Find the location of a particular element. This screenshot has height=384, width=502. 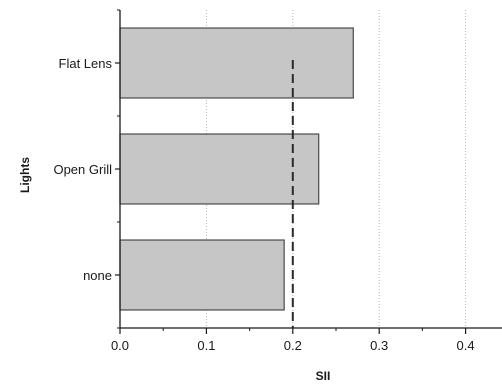

bar-none is located at coordinates (202, 275).